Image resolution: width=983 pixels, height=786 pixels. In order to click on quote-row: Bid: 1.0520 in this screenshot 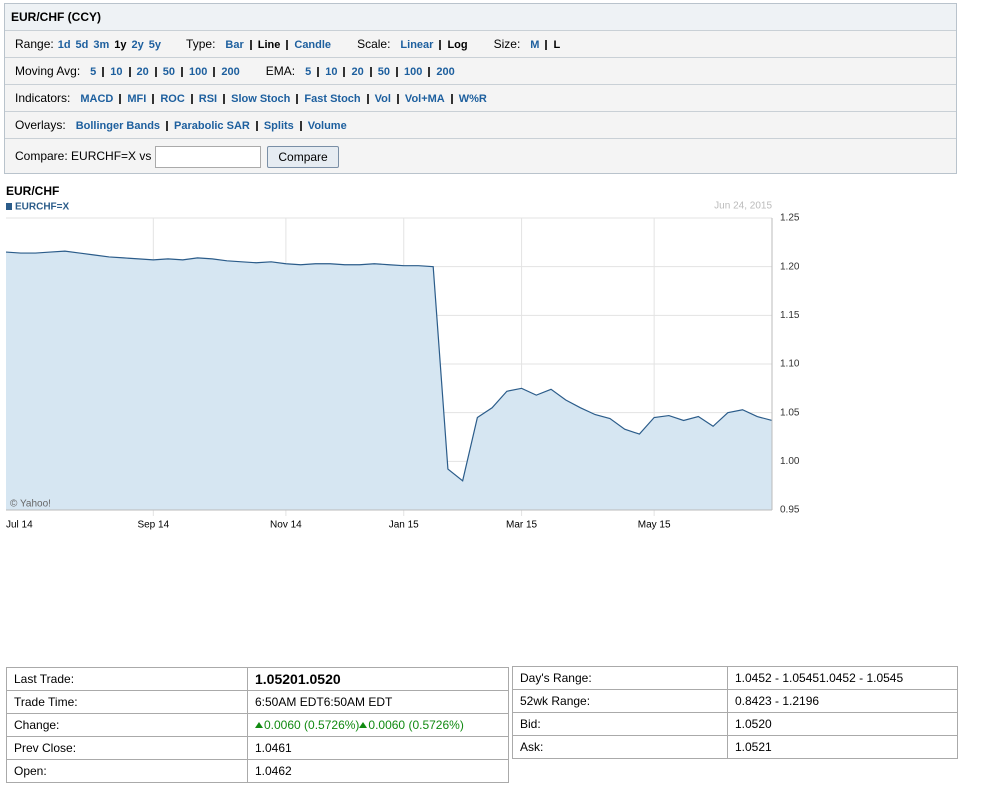, I will do `click(735, 724)`.